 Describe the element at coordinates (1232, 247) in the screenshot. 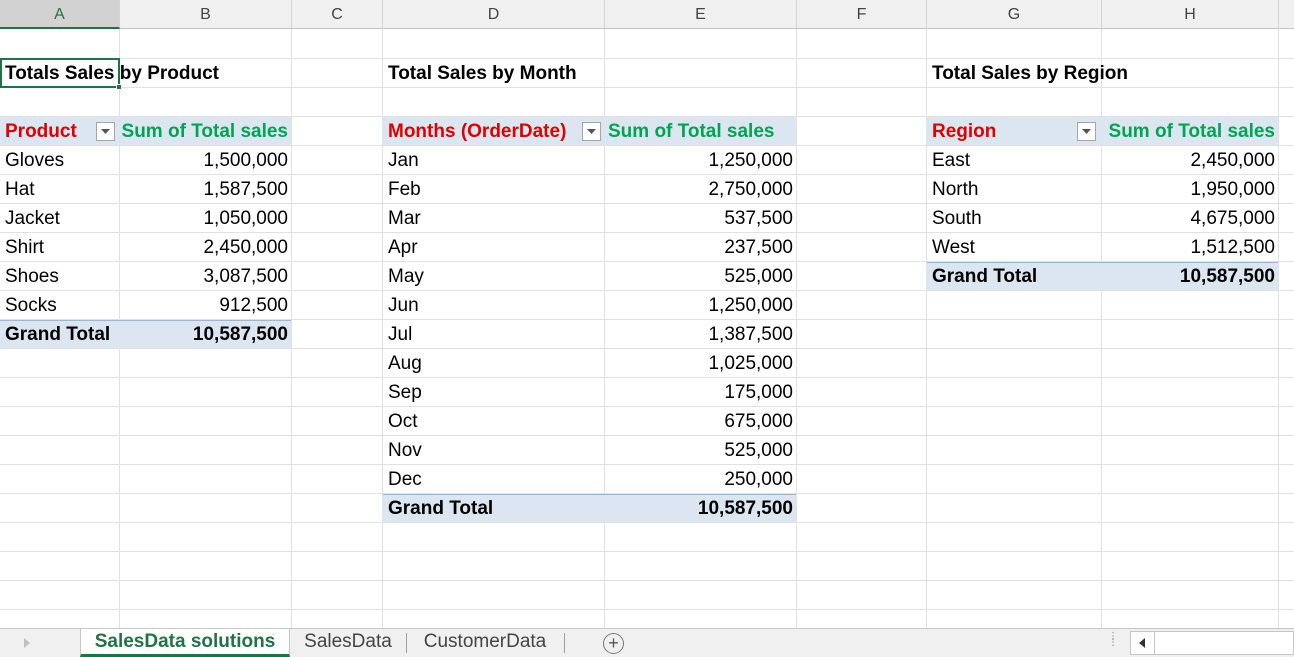

I see `pivot-region-row-value: 1,512,500` at that location.